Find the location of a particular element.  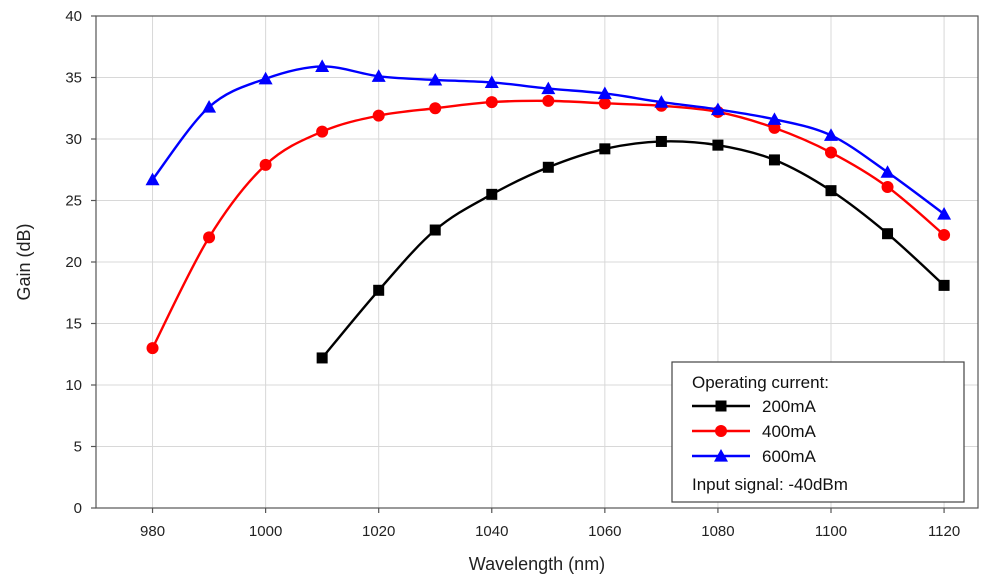

y-tick-label: 15 is located at coordinates (73, 324).